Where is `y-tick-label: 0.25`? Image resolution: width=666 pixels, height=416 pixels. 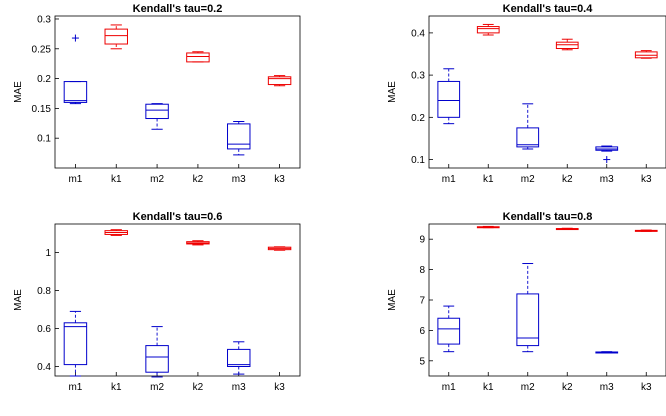
y-tick-label: 0.25 is located at coordinates (42, 49).